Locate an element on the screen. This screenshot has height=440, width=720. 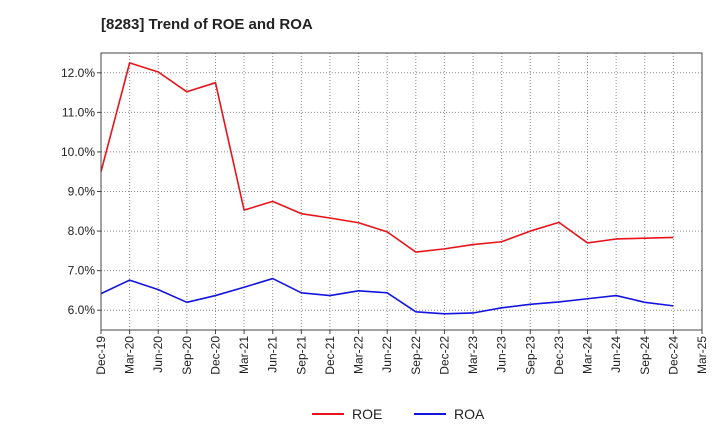
x-tick-label: Jun-24 is located at coordinates (616, 354).